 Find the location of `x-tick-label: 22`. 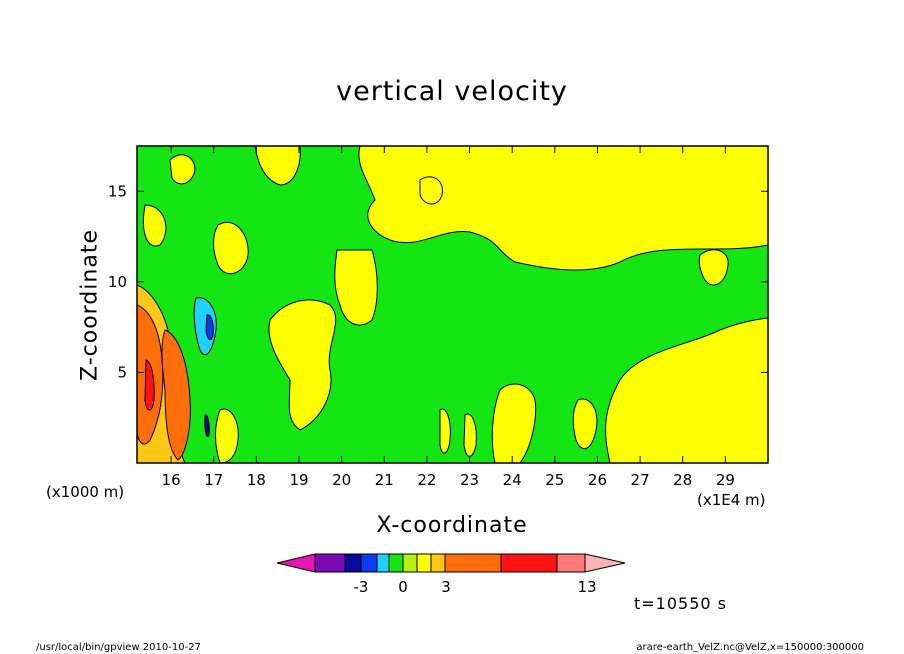

x-tick-label: 22 is located at coordinates (426, 480).